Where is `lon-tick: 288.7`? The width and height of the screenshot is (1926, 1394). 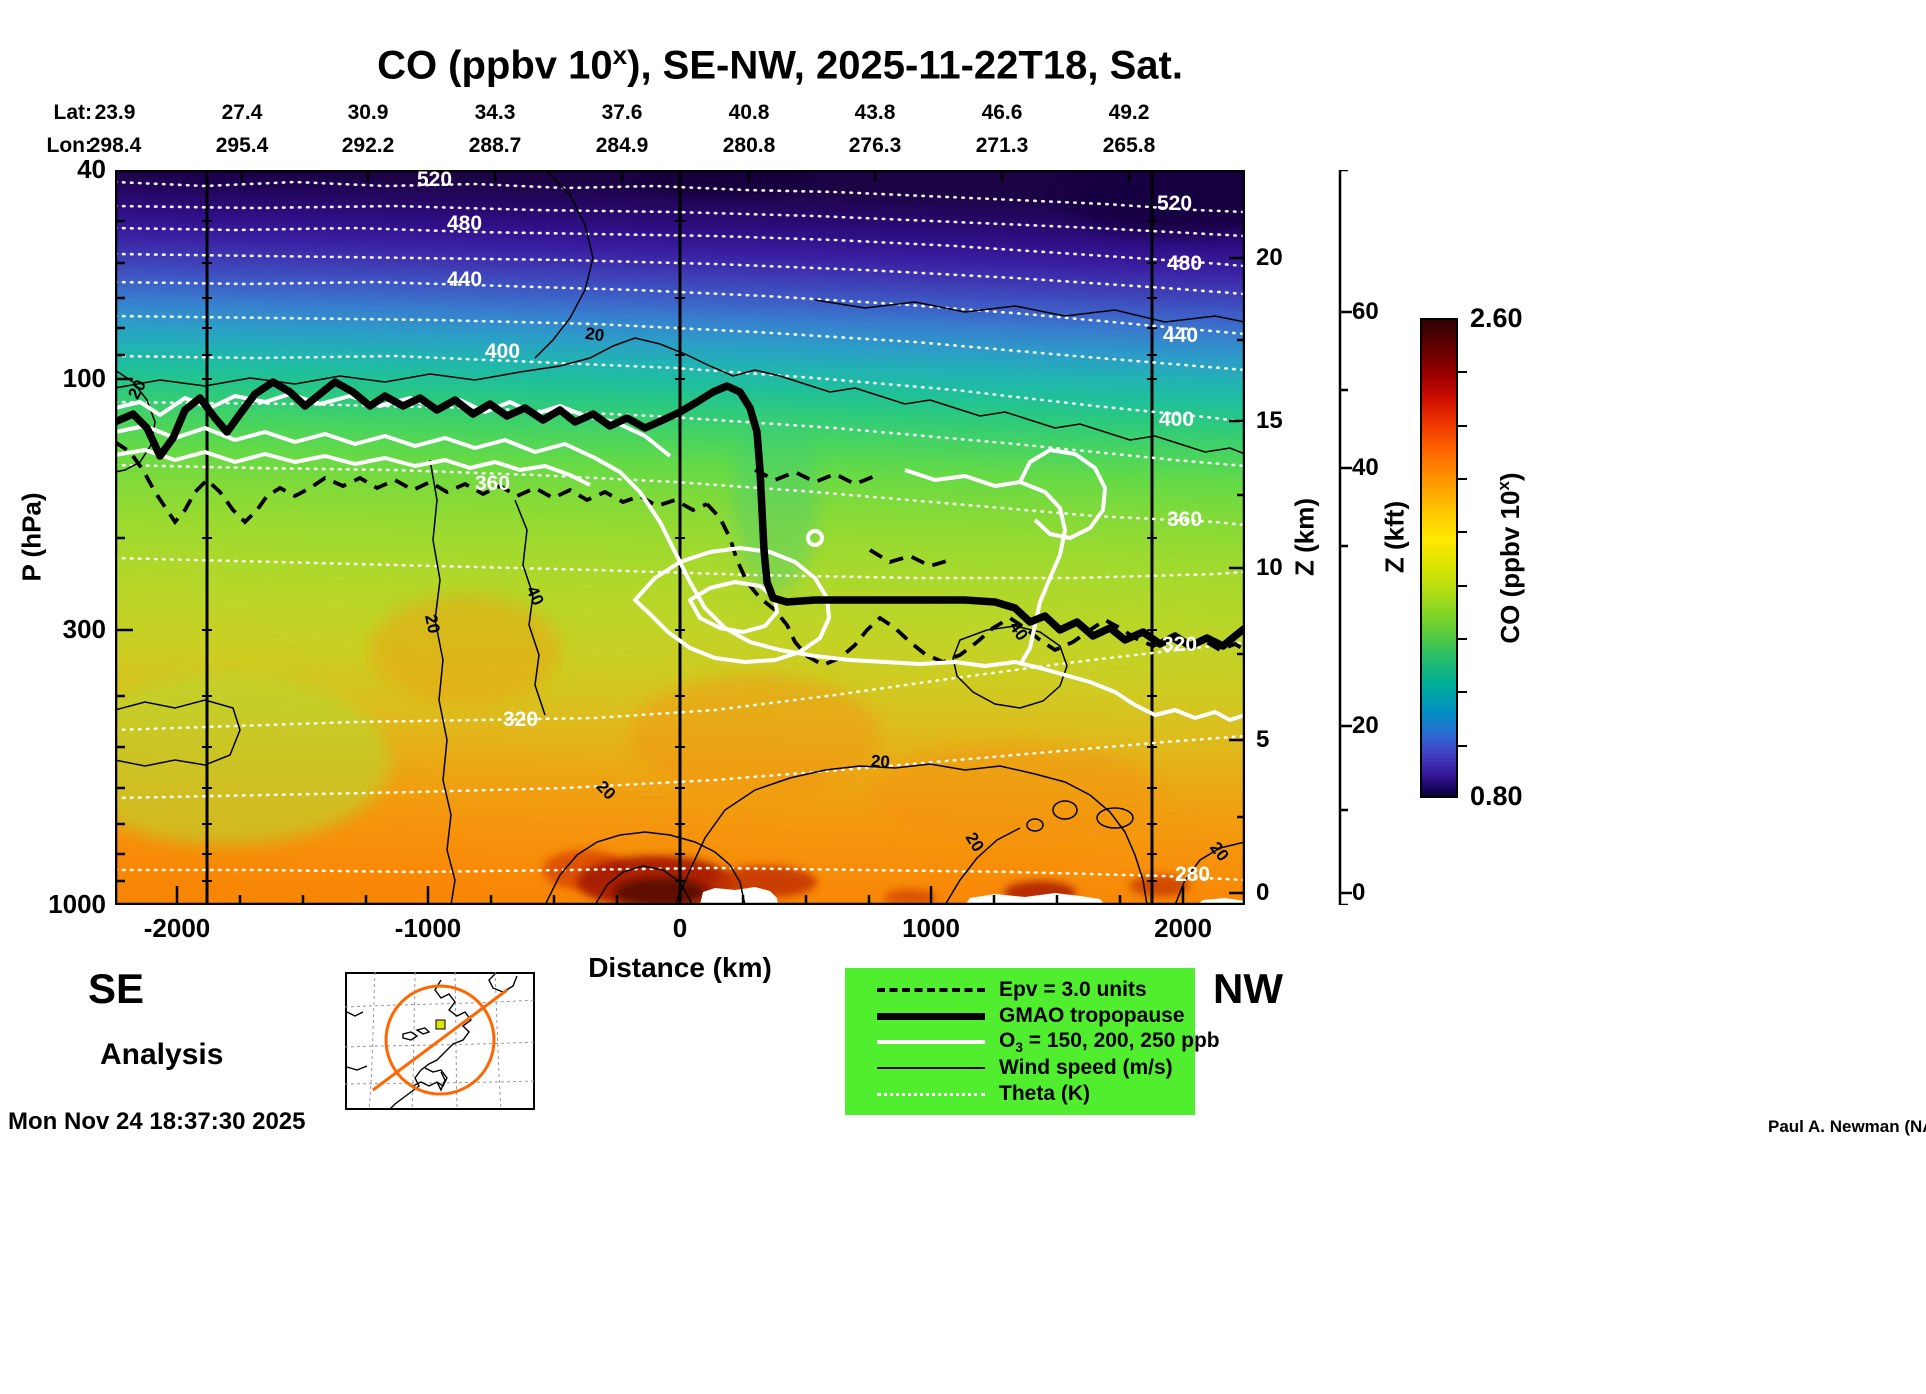 lon-tick: 288.7 is located at coordinates (495, 145).